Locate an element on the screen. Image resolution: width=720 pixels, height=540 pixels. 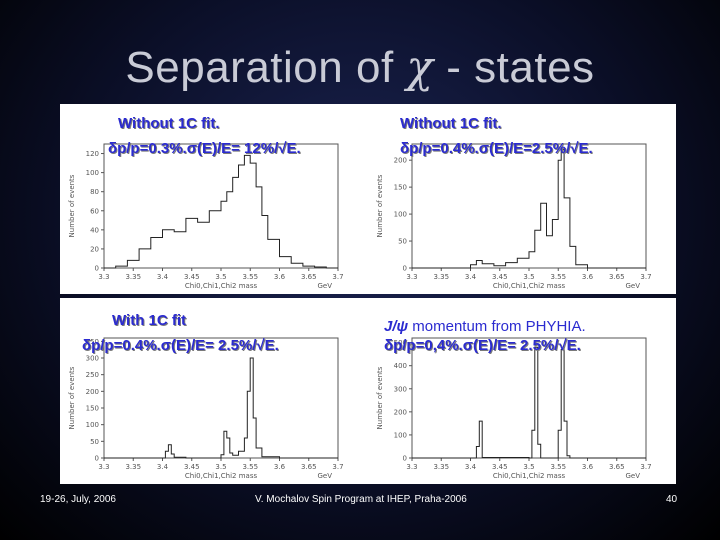
y-tick-label: 120 is located at coordinates (92, 154).